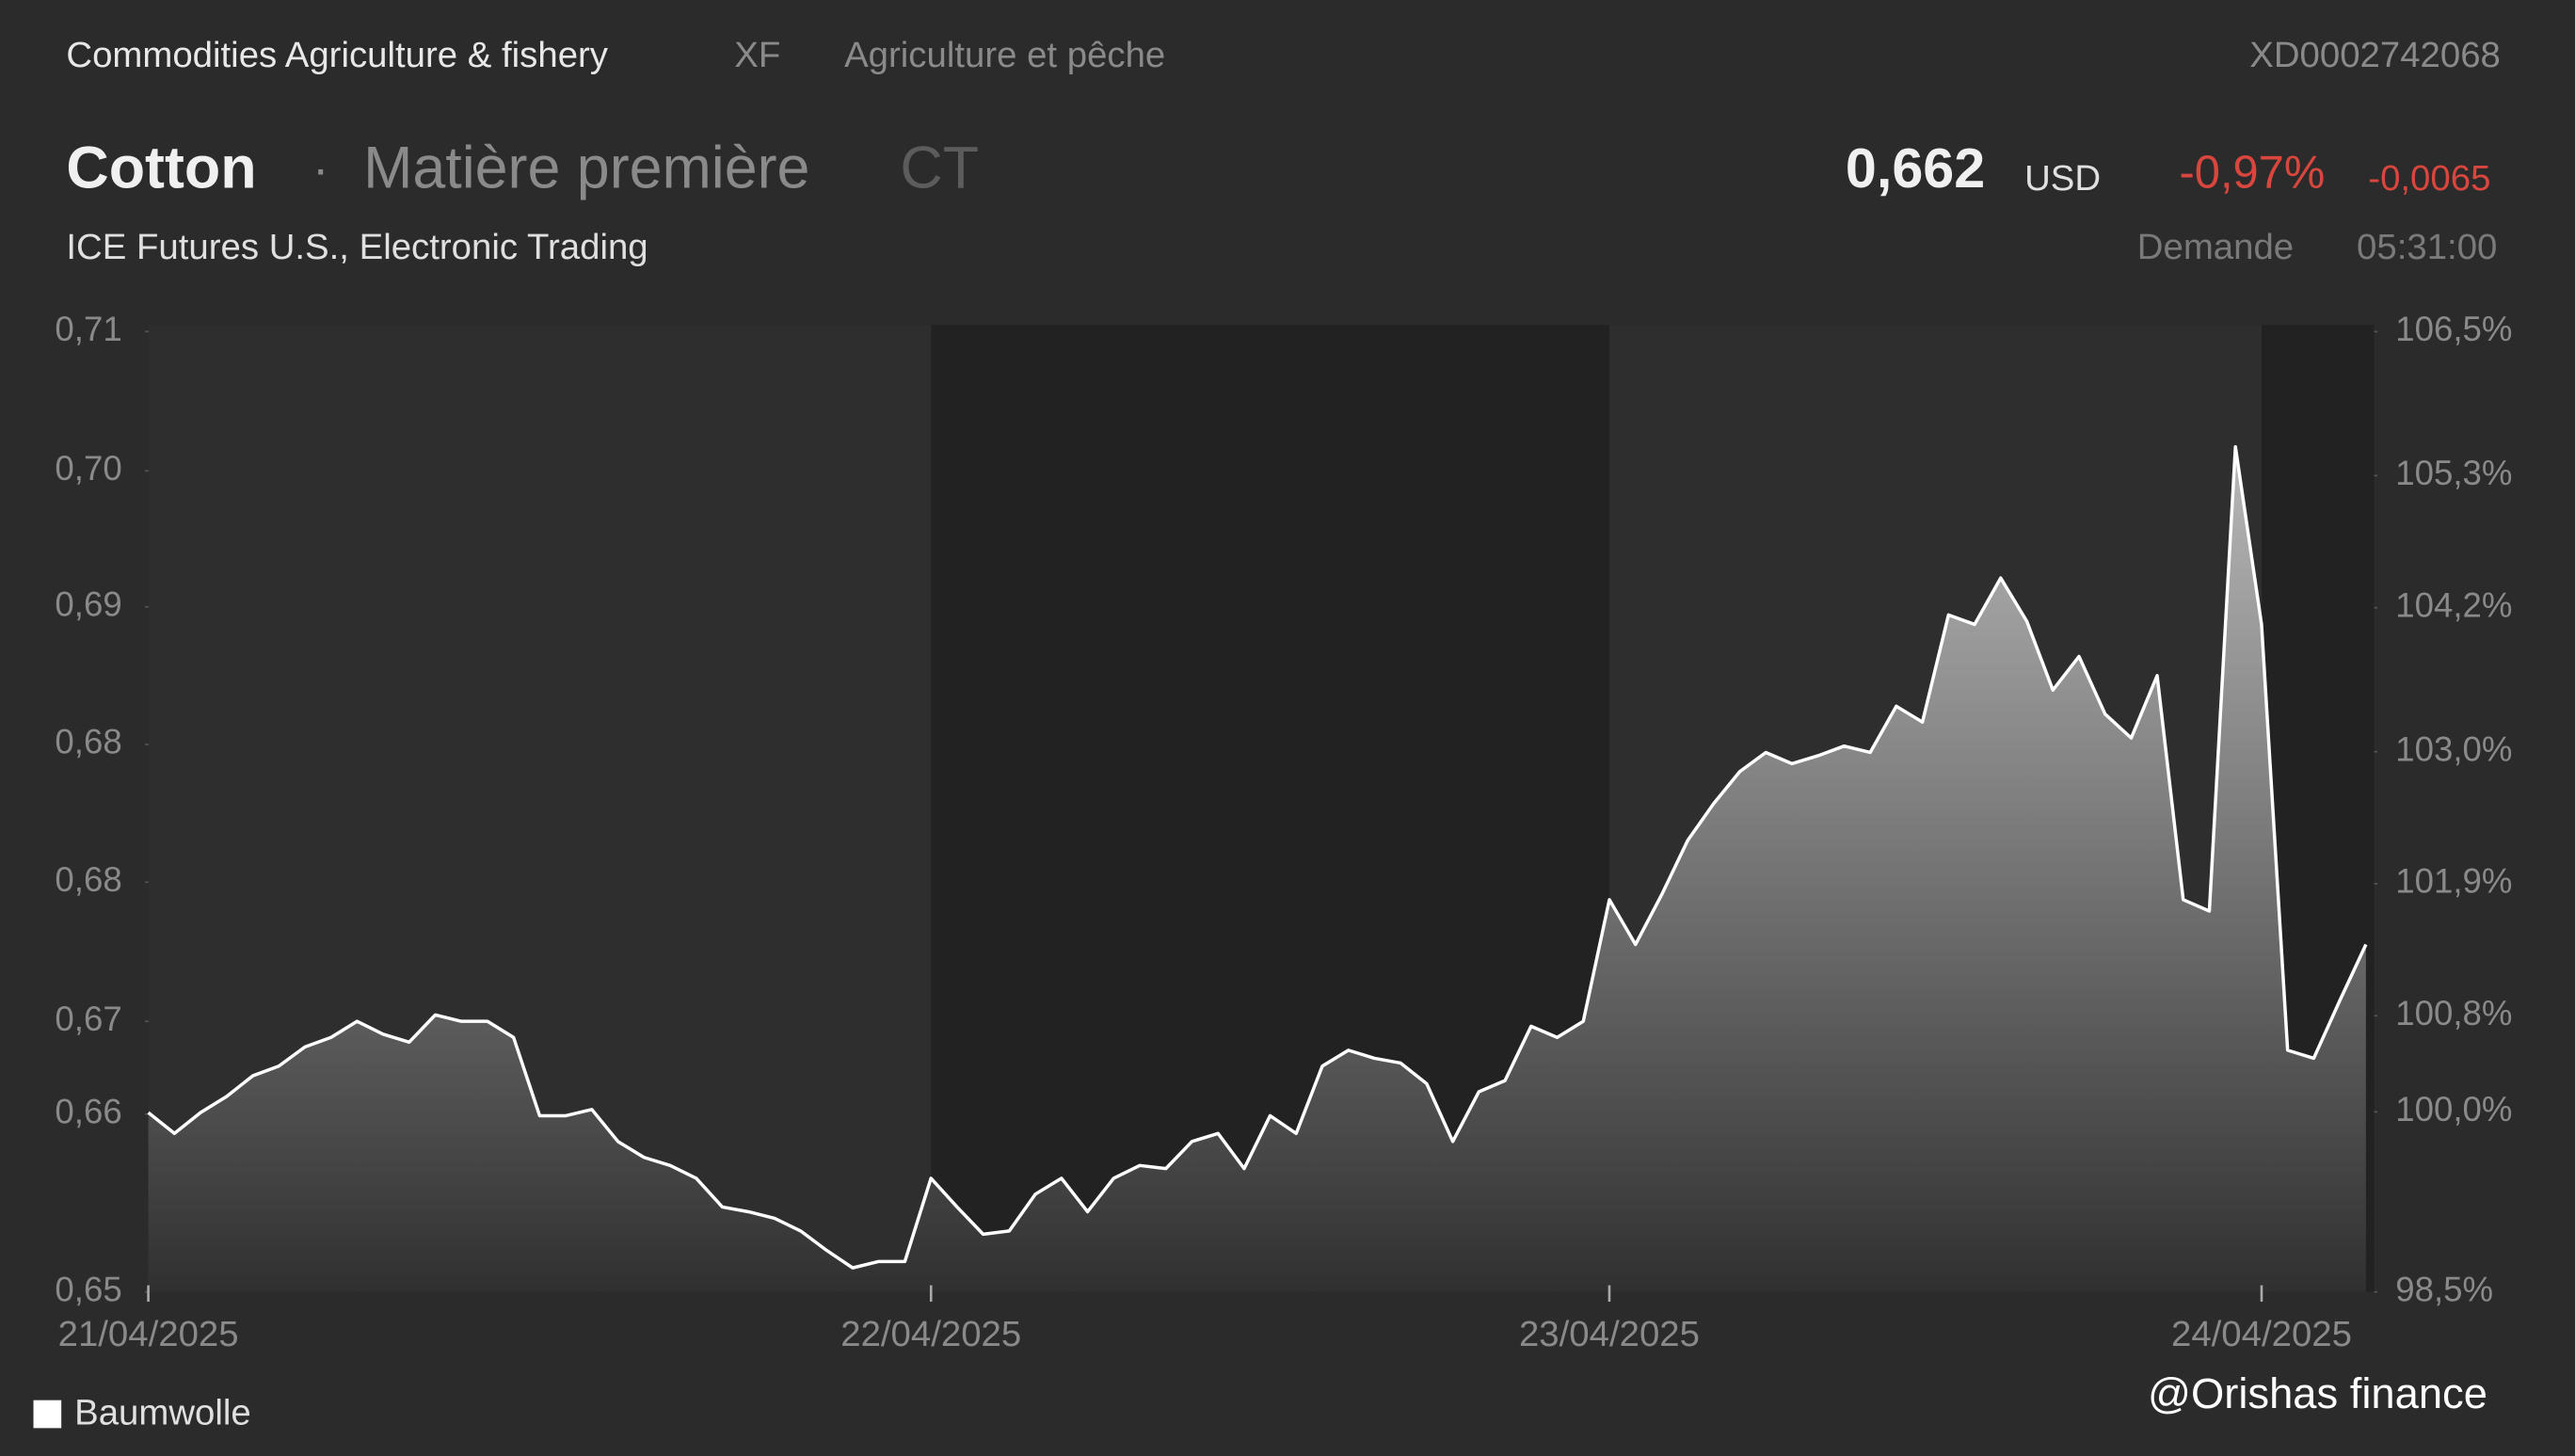  I want to click on y2-tick-label: 106,5%, so click(2453, 329).